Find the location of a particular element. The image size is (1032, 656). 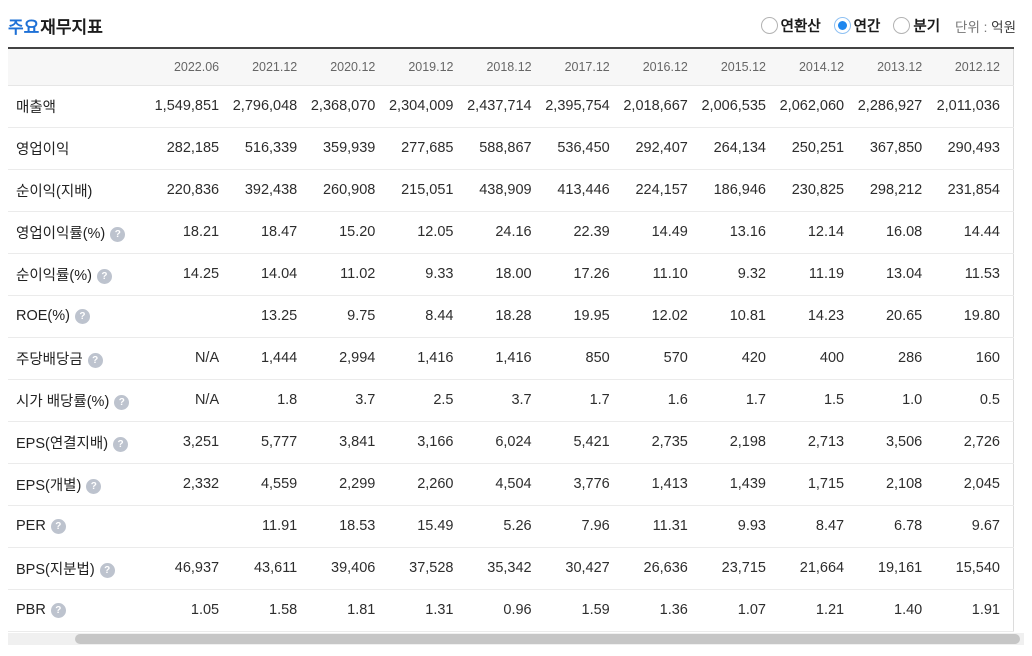

table-cell: 2,726 is located at coordinates (974, 442).